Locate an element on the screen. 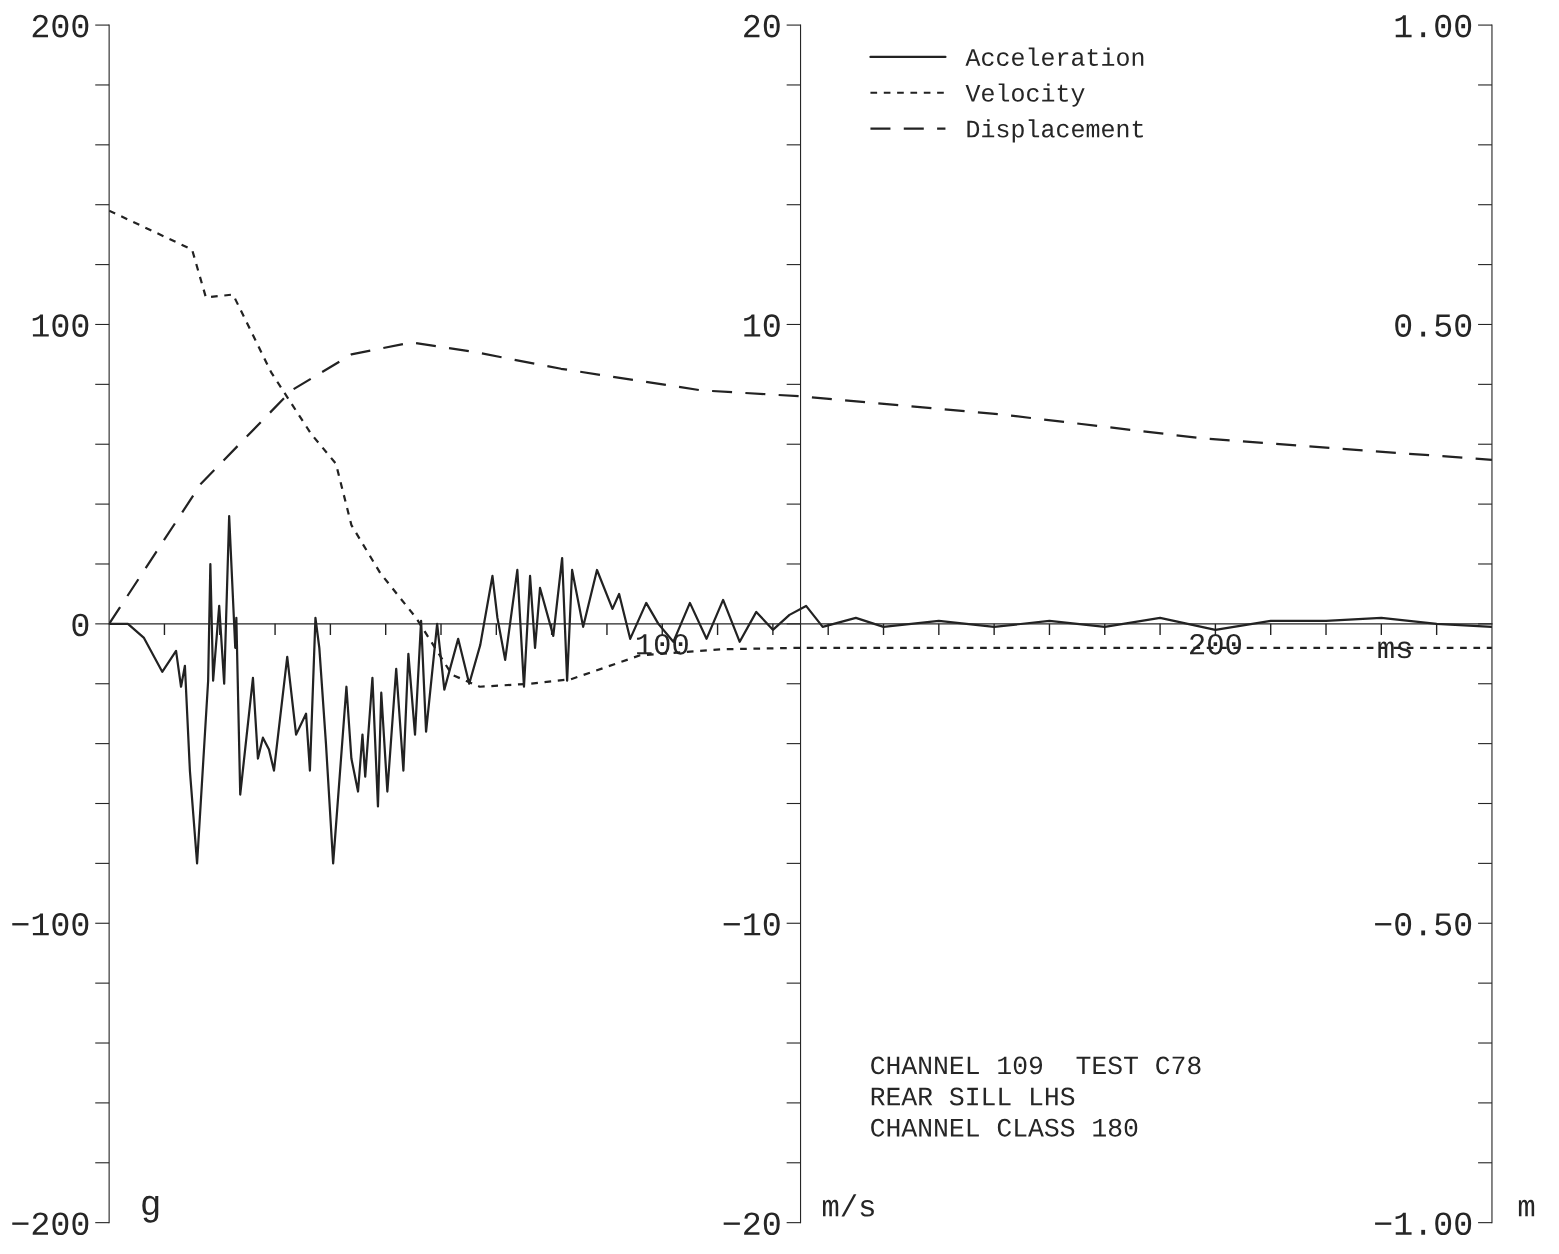 The image size is (1559, 1254). legend-label: Displacement is located at coordinates (1055, 131).